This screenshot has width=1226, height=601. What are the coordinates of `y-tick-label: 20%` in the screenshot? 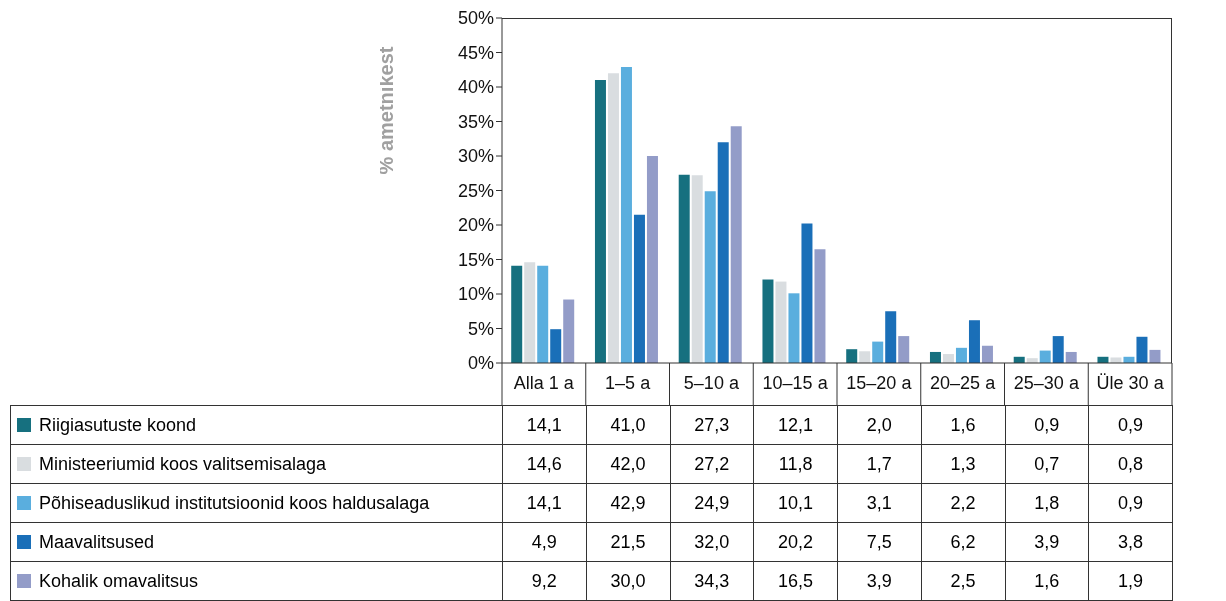 It's located at (475, 225).